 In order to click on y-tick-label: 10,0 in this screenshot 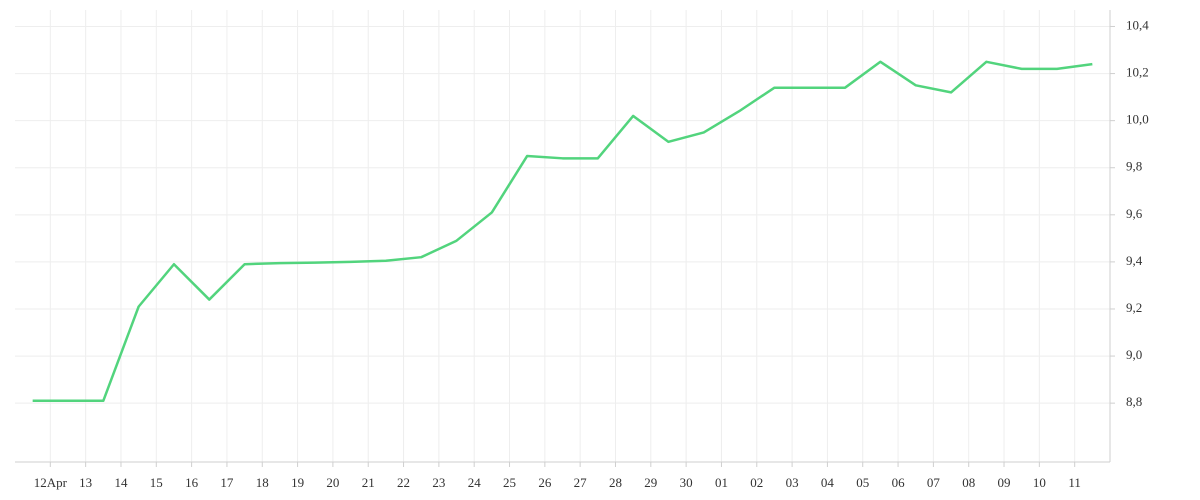, I will do `click(1137, 119)`.